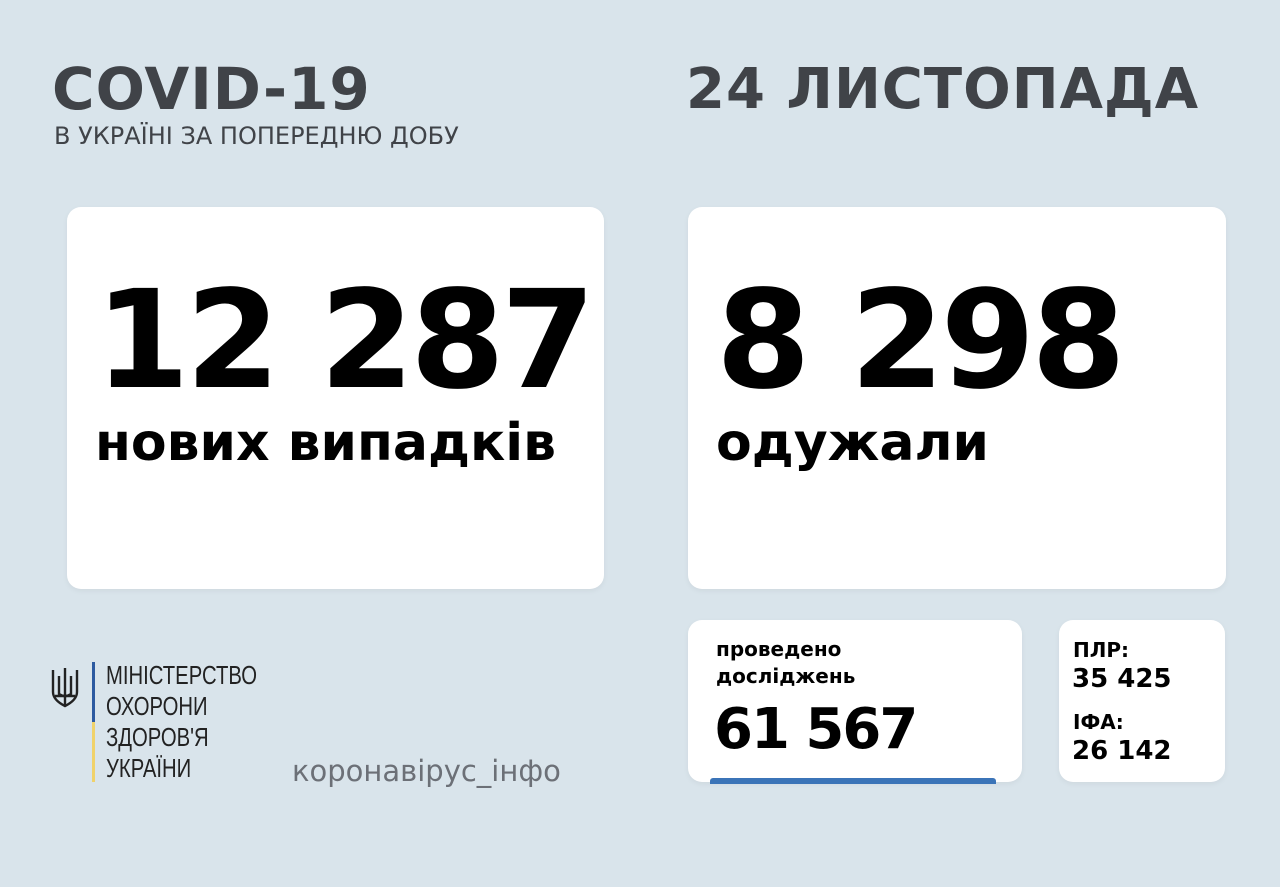  Describe the element at coordinates (853, 781) in the screenshot. I see `tests-accent-bar` at that location.